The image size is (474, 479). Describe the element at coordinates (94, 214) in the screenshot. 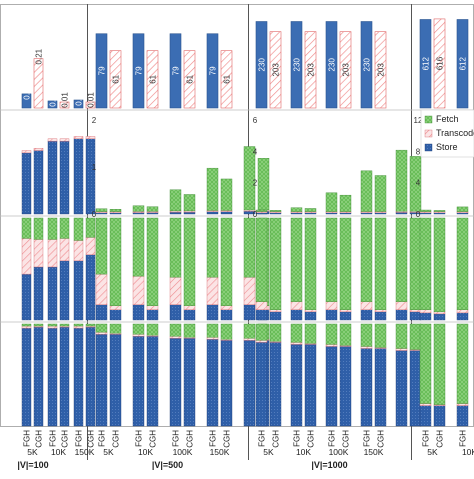

I see `row2-y-tick-label: 0` at that location.